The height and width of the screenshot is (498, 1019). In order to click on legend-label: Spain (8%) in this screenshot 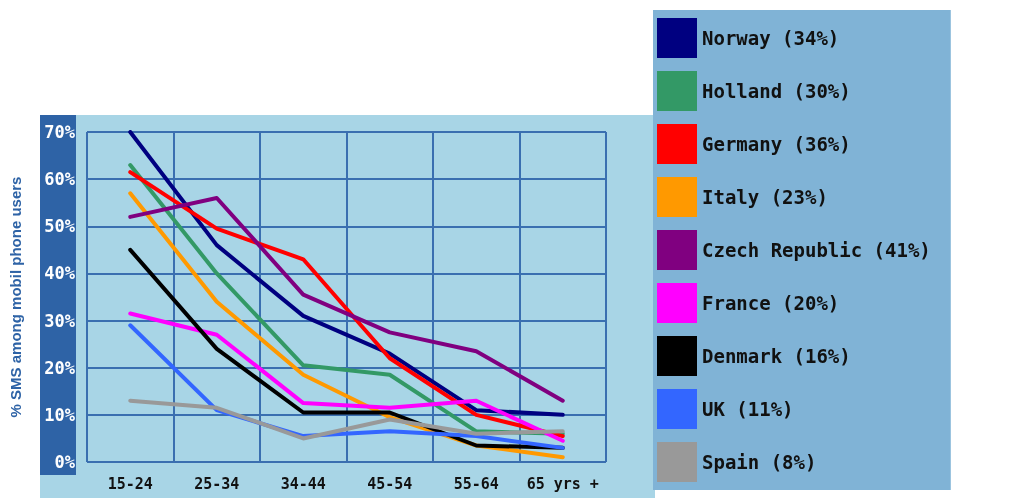, I will do `click(759, 462)`.